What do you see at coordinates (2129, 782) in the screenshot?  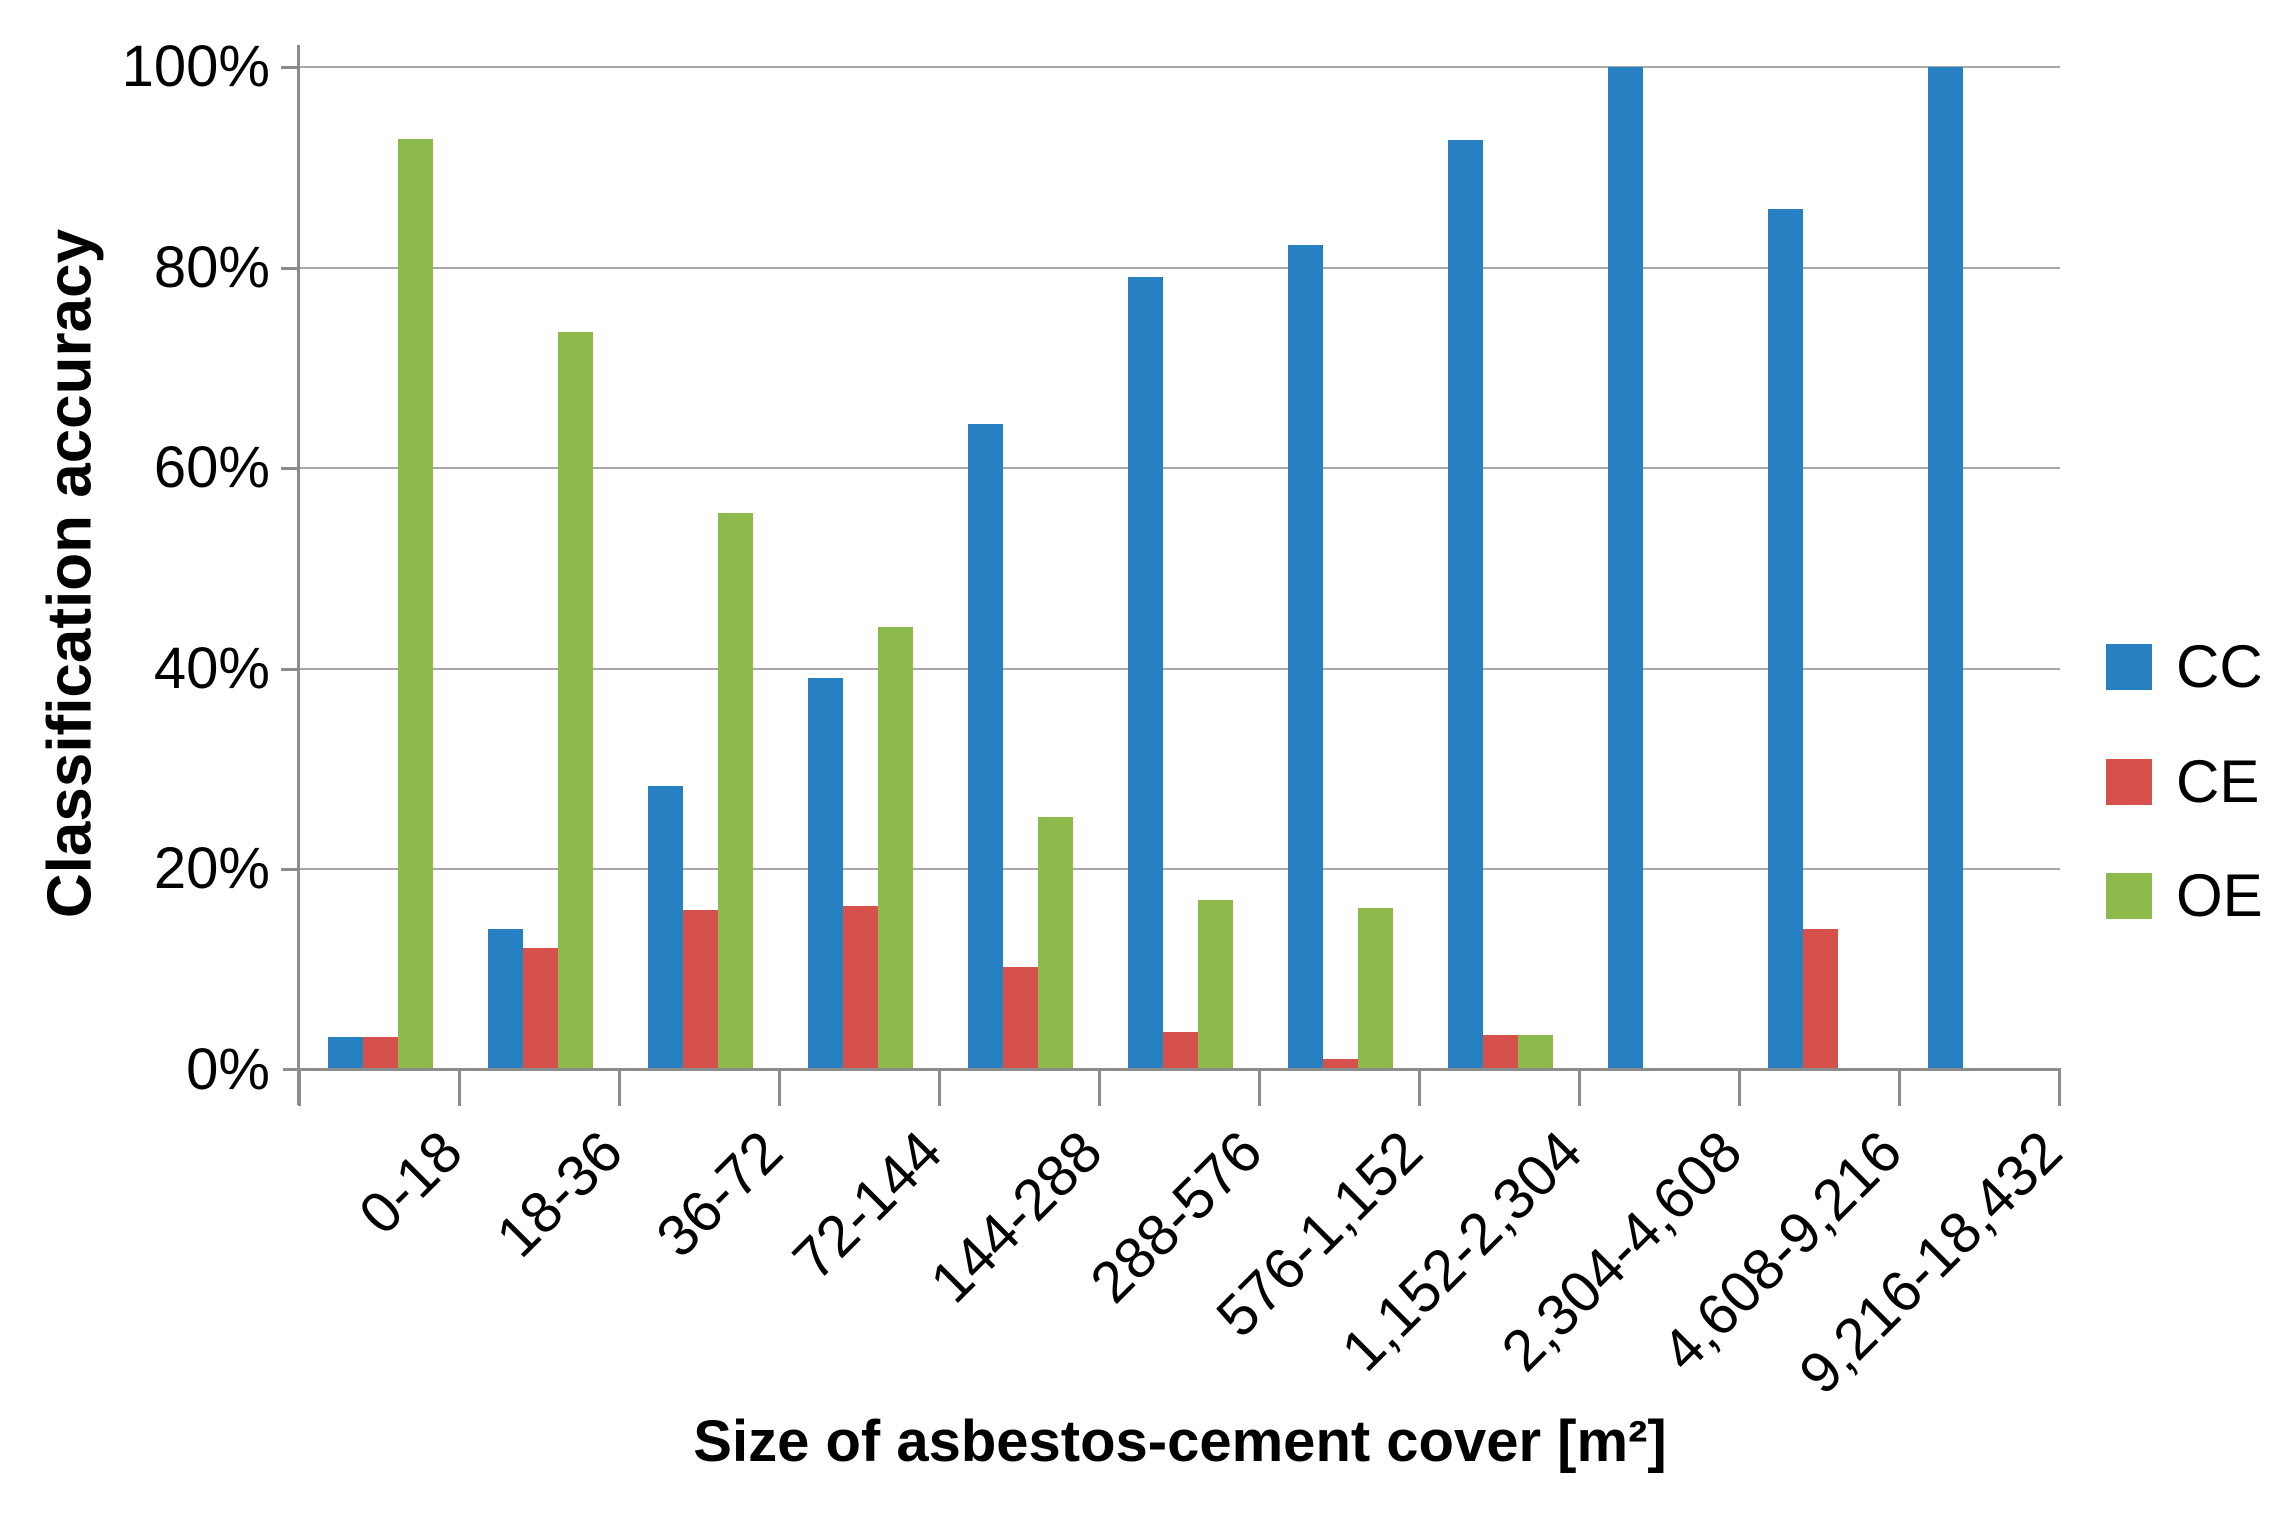 I see `legend-swatch-ce` at bounding box center [2129, 782].